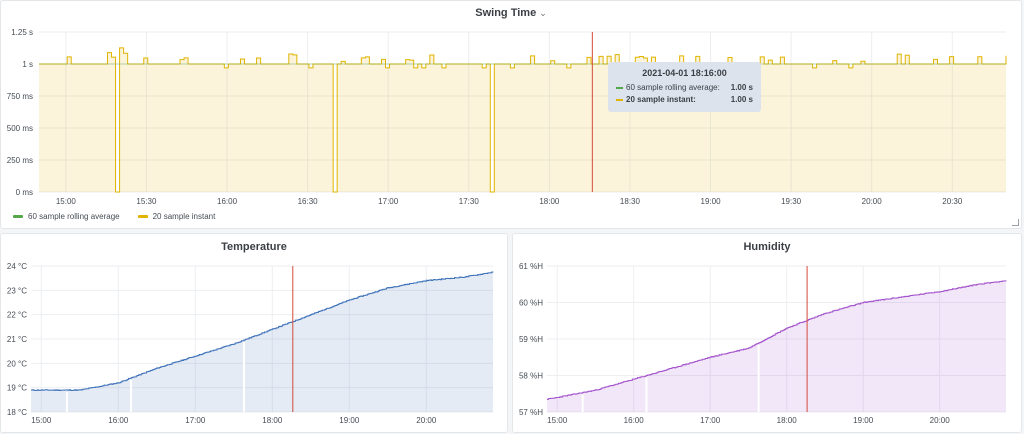 Image resolution: width=1024 pixels, height=434 pixels. What do you see at coordinates (17, 266) in the screenshot?
I see `y-tick-label: 24 °C` at bounding box center [17, 266].